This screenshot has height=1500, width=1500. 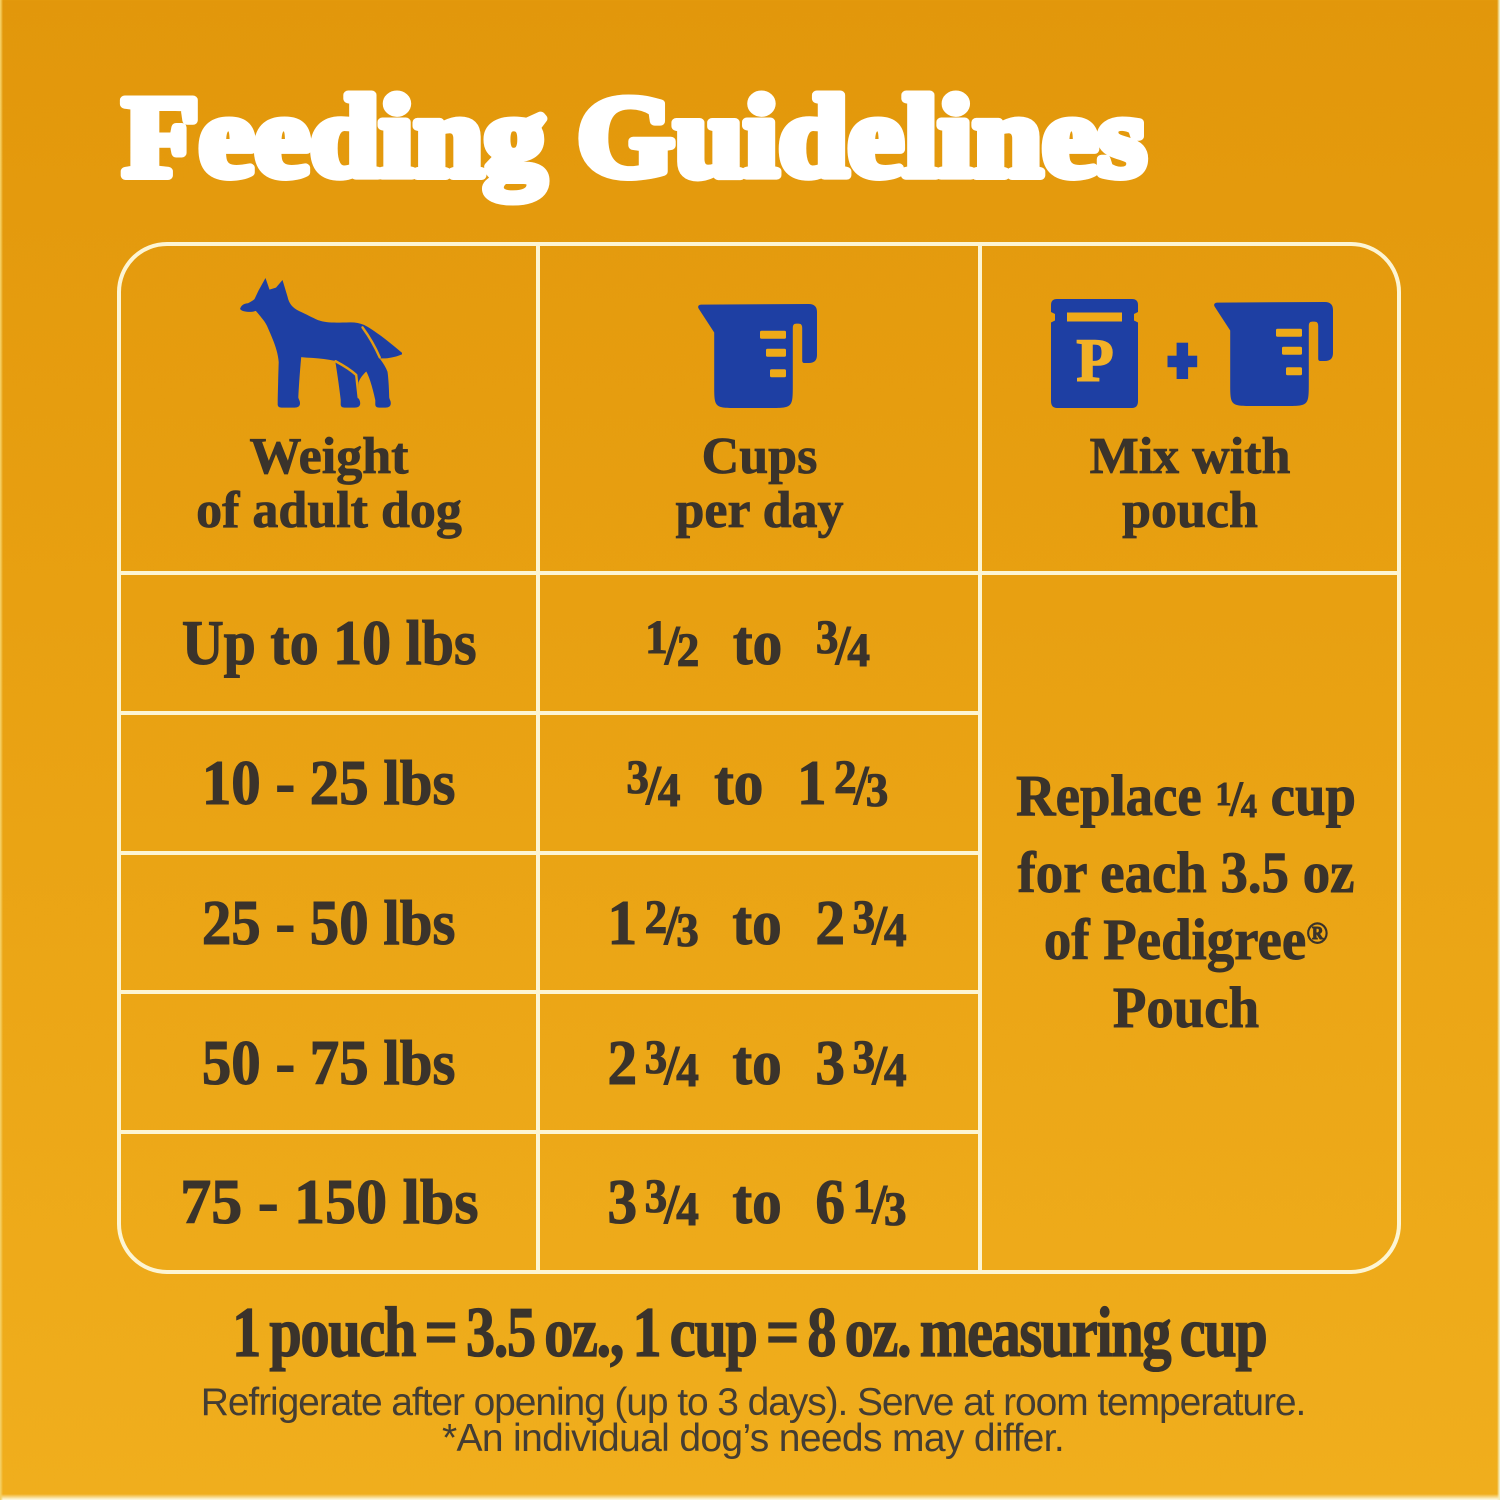 I want to click on svg-text: Feeding Guidelines, so click(x=635, y=137).